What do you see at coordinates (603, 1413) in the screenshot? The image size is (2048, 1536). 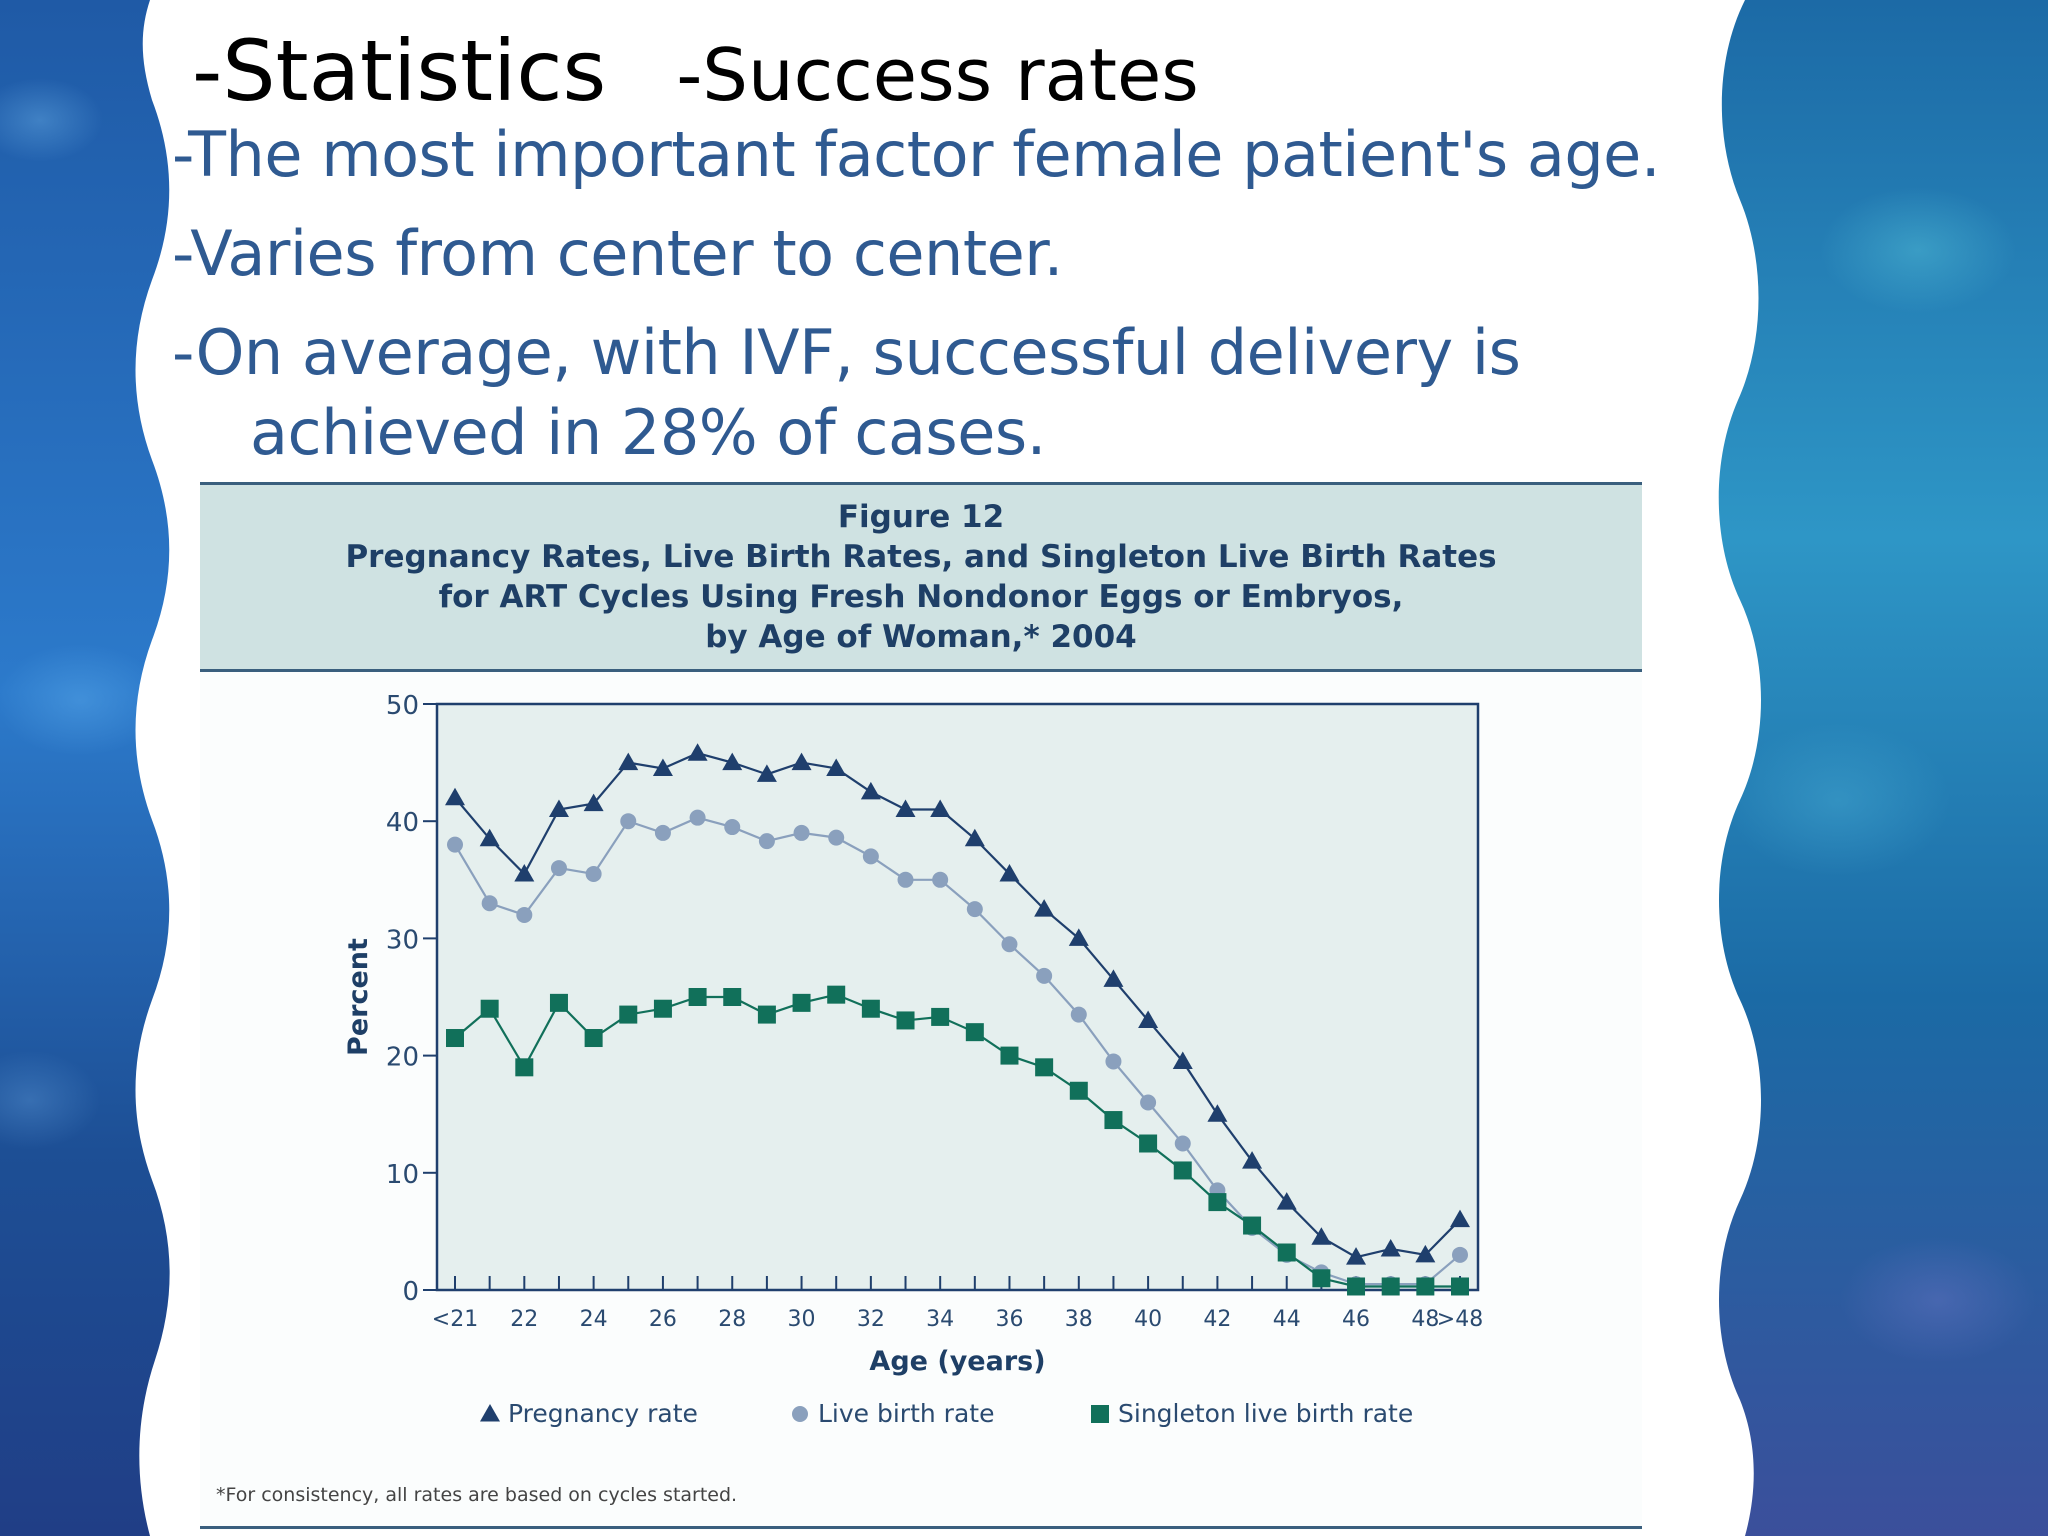 I see `pregnancy-rate-legend-label: Pregnancy rate` at bounding box center [603, 1413].